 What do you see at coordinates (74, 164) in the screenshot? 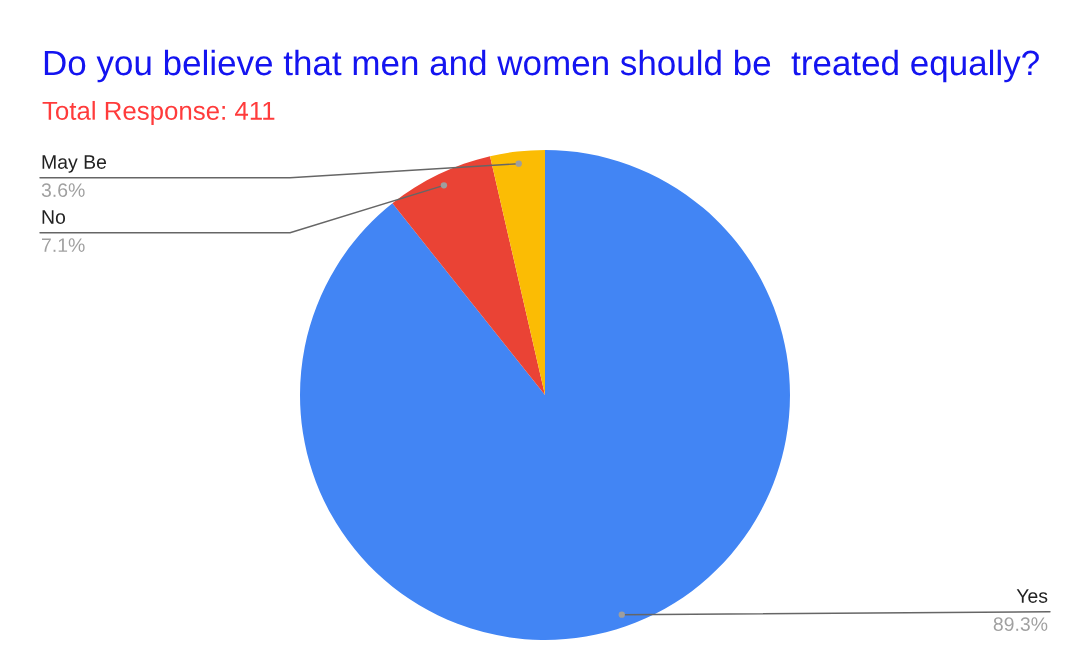
I see `slice-label: May Be` at bounding box center [74, 164].